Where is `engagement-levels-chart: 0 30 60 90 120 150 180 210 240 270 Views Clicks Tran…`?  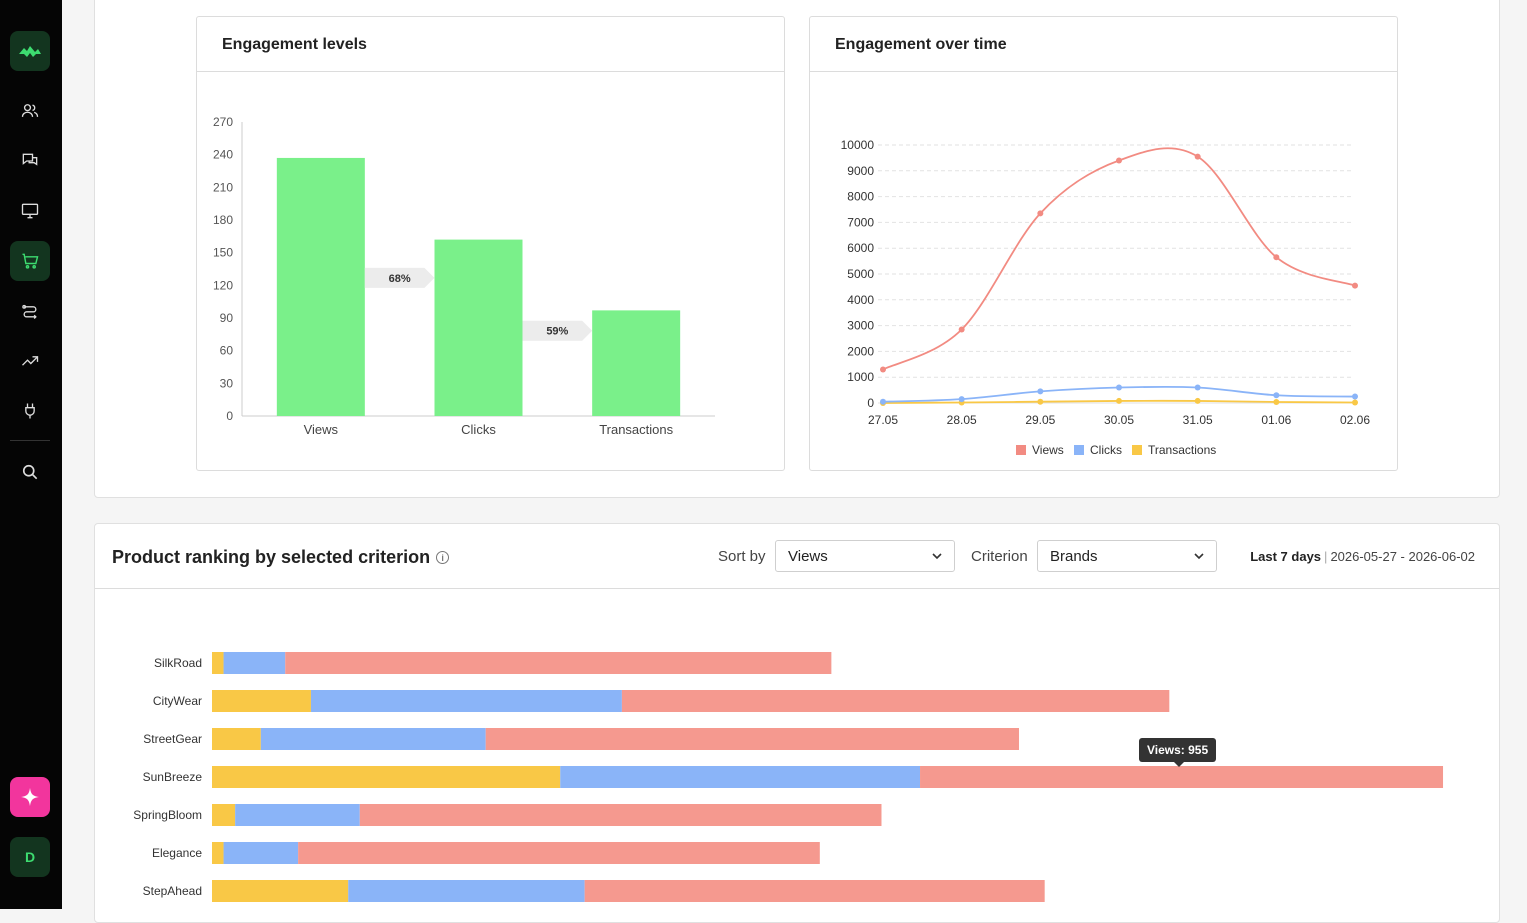
engagement-levels-chart: 0 30 60 90 120 150 180 210 240 270 Views Clicks Tran… is located at coordinates (464, 276).